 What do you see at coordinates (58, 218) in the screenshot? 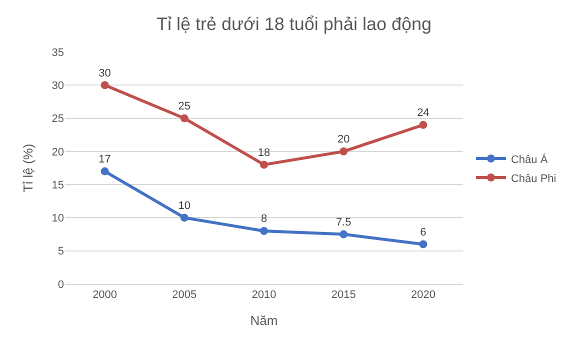
I see `y-tick-label: 10` at bounding box center [58, 218].